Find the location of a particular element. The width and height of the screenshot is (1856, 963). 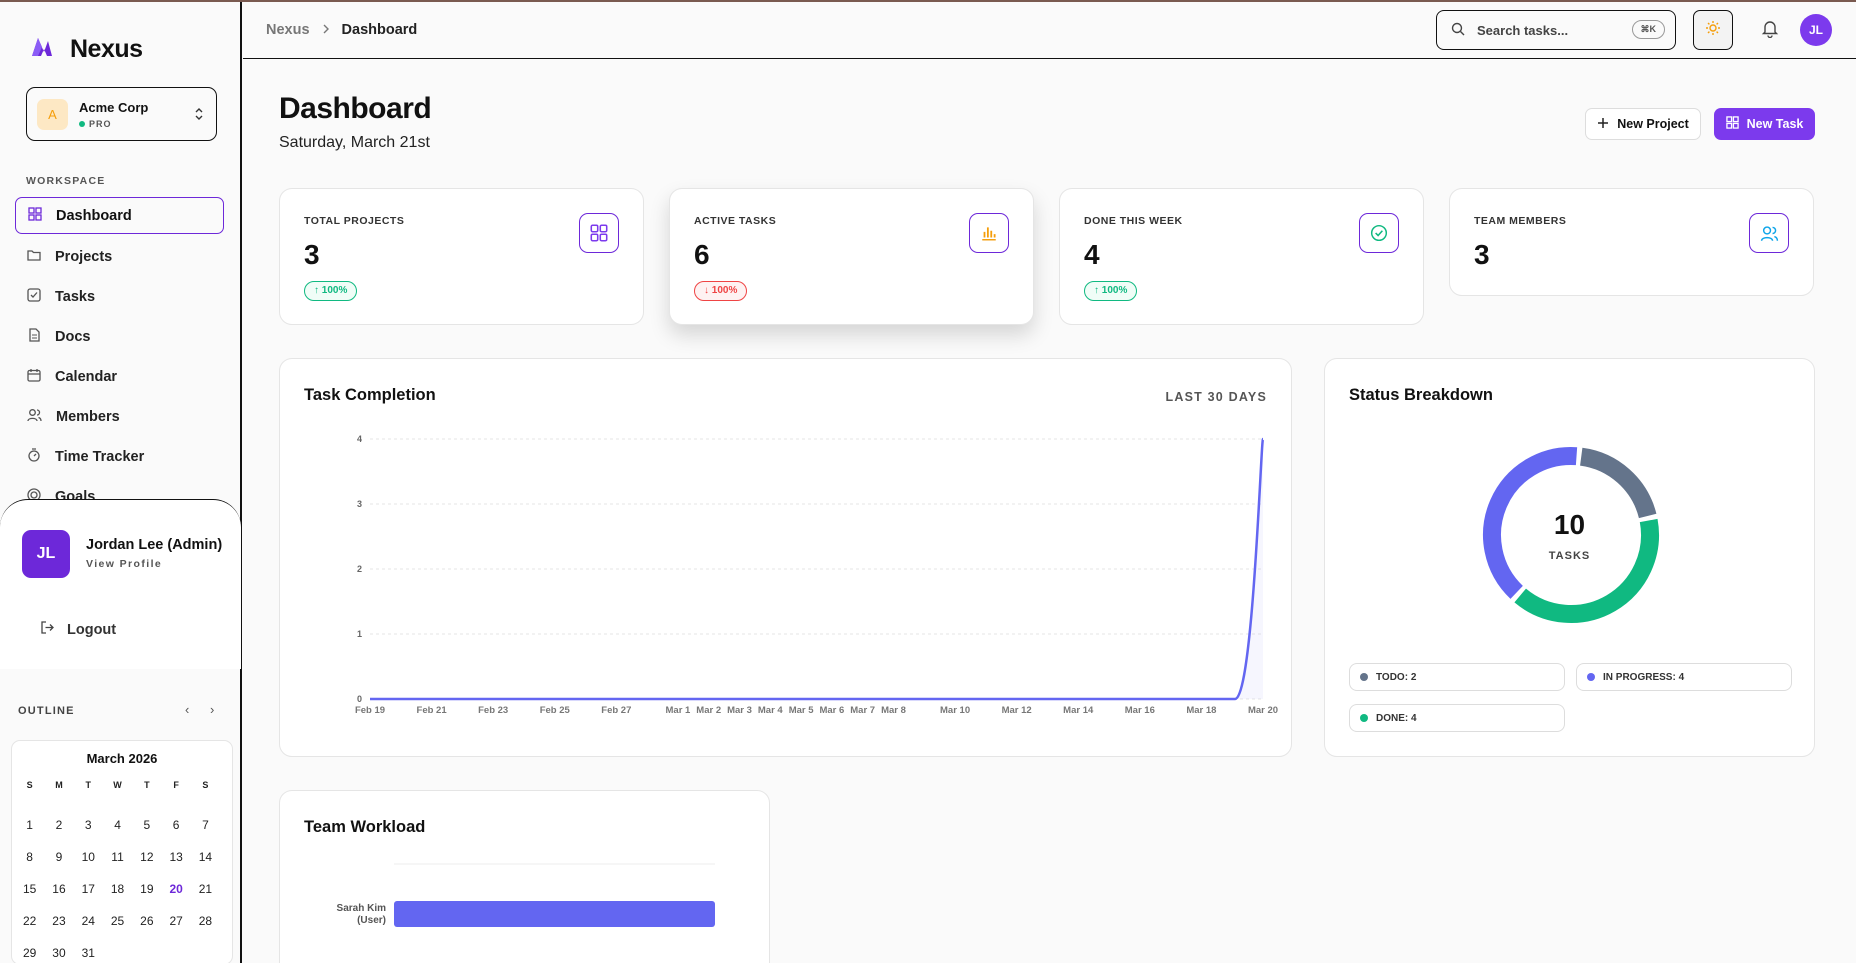

calendar-day: 19 is located at coordinates (147, 889).